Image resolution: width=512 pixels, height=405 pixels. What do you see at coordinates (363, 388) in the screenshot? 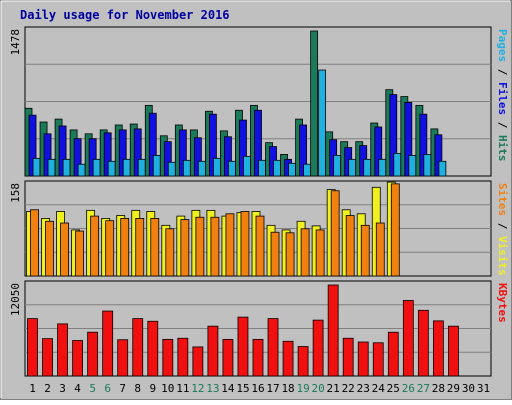
I see `x-tick-label-23: 23` at bounding box center [363, 388].